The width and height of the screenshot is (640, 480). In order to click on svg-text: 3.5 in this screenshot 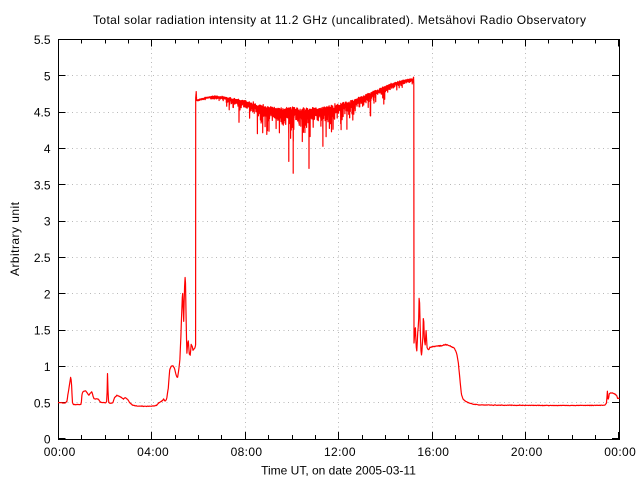, I will do `click(42, 185)`.